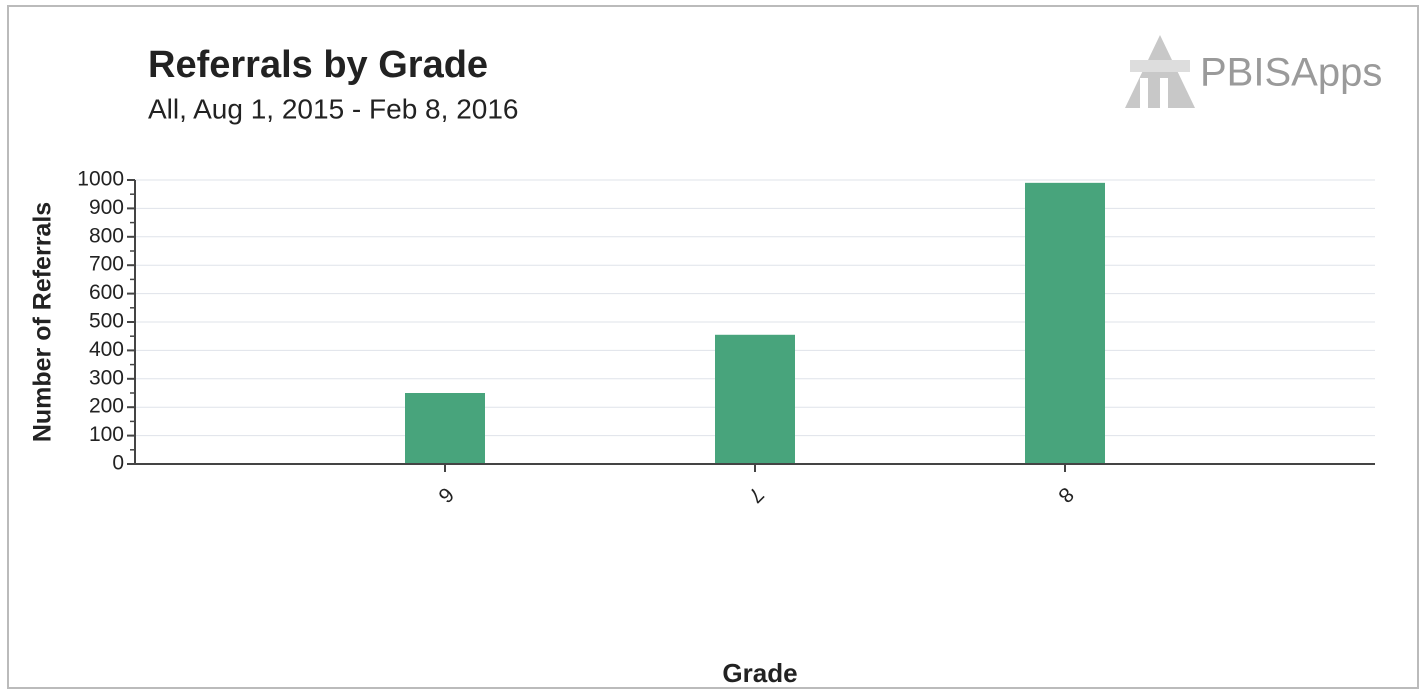 The width and height of the screenshot is (1423, 691). I want to click on chart-subtitle: All, Aug 1, 2015 - Feb 8, 2016, so click(333, 108).